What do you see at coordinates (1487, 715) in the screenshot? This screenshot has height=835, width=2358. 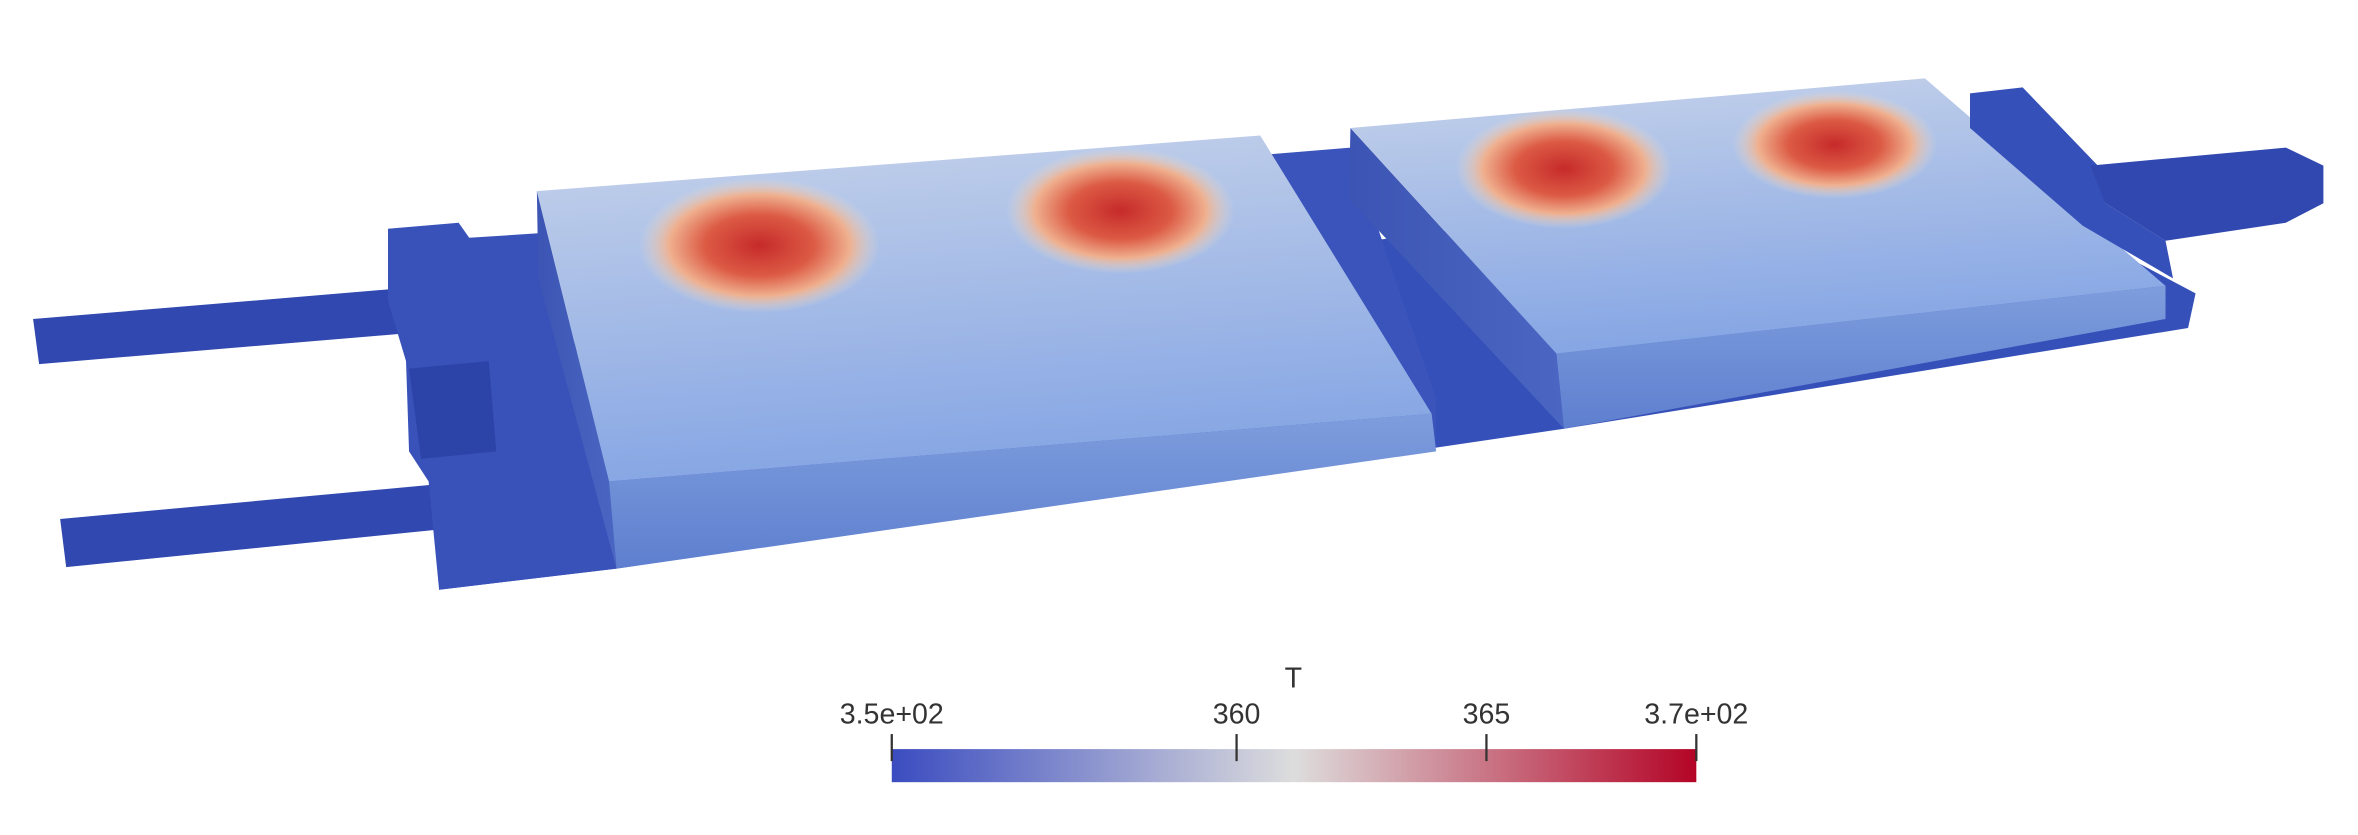 I see `tick-label: 365` at bounding box center [1487, 715].